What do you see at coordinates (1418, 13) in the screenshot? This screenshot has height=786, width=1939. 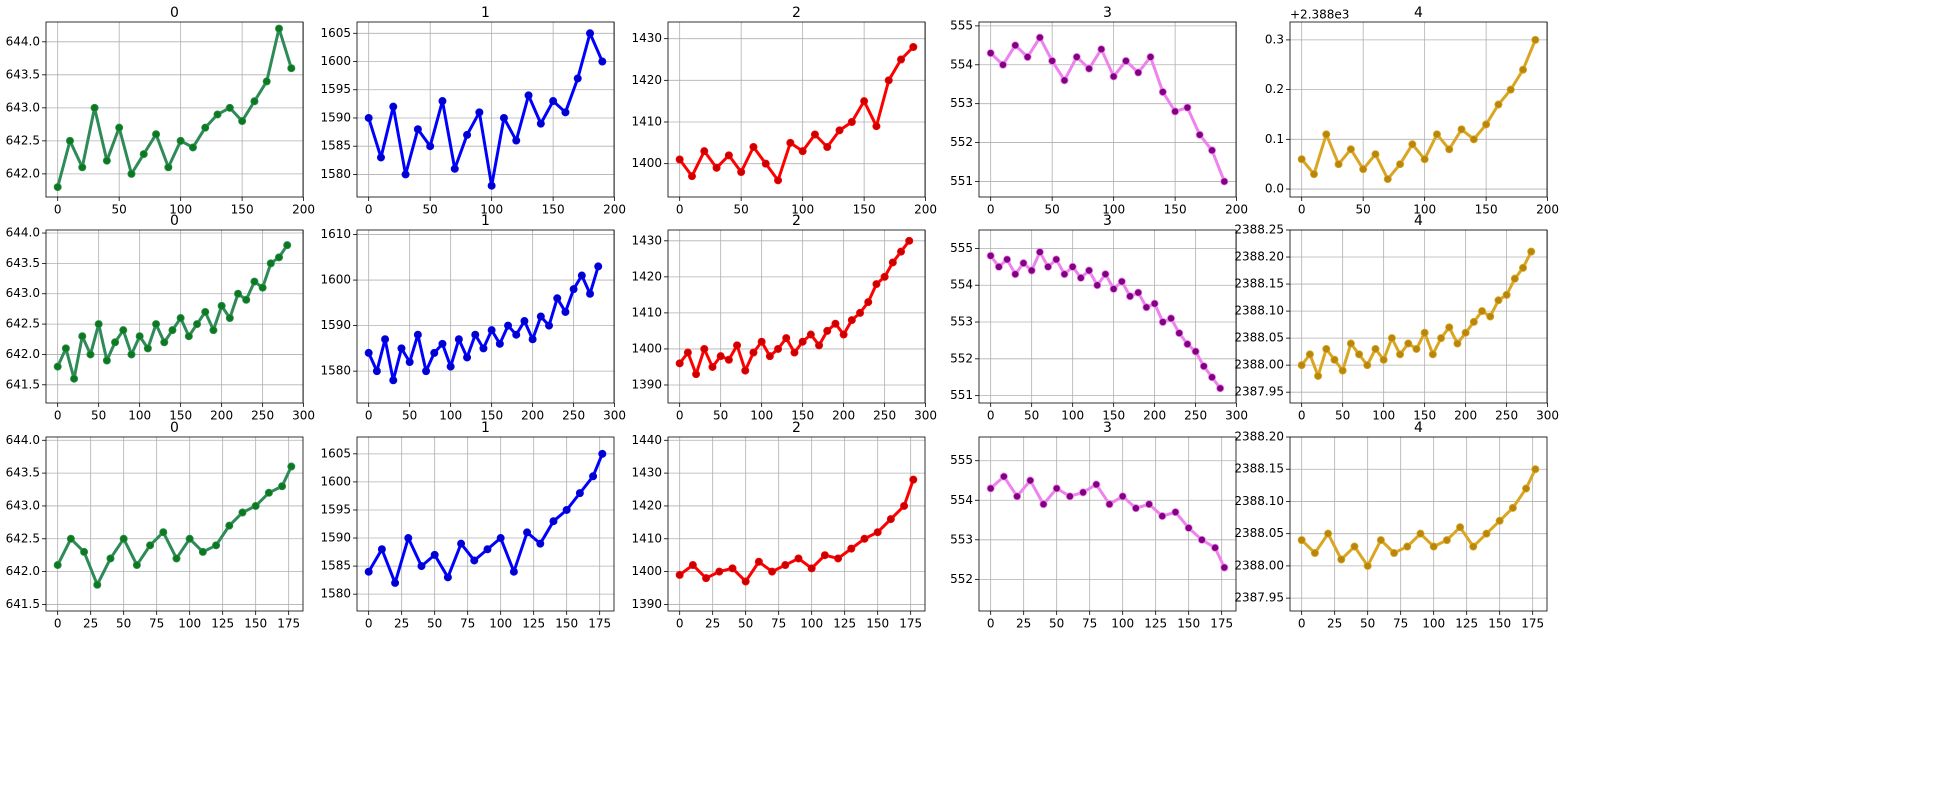 I see `chart-title: 4` at bounding box center [1418, 13].